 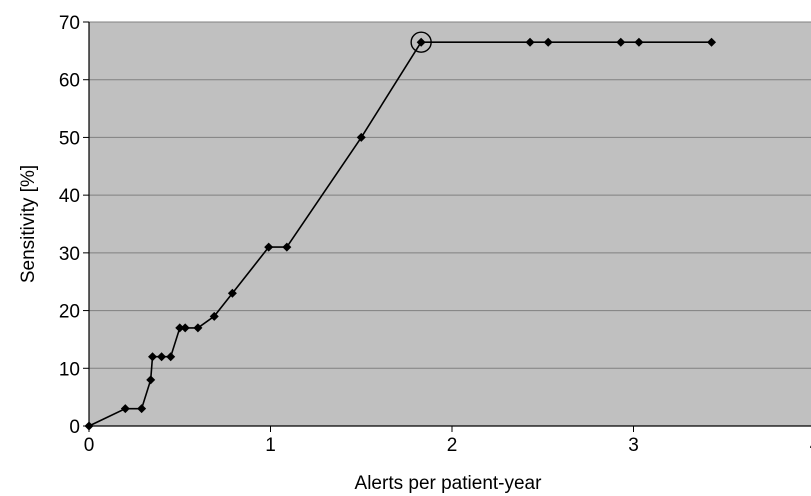 I want to click on highlight-circle, so click(x=421, y=42).